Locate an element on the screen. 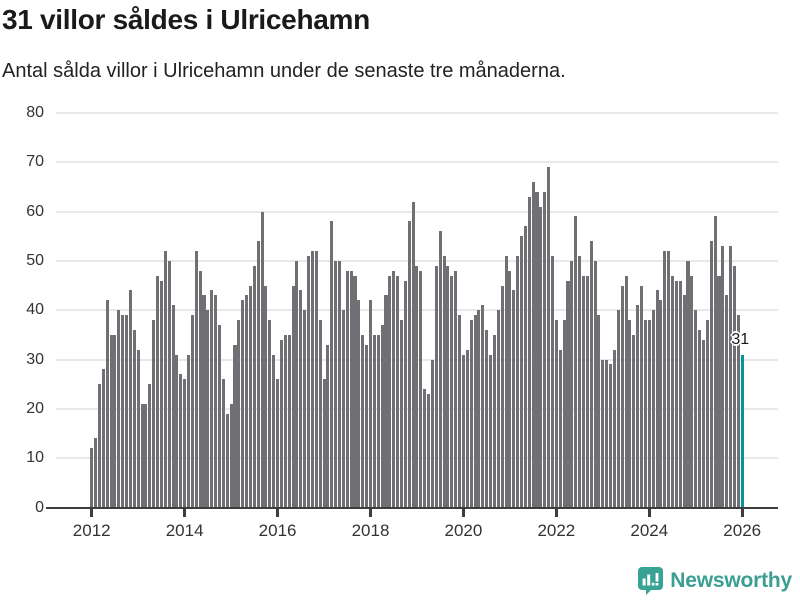 The image size is (800, 600). y-axis-tick-label: 10 is located at coordinates (35, 458).